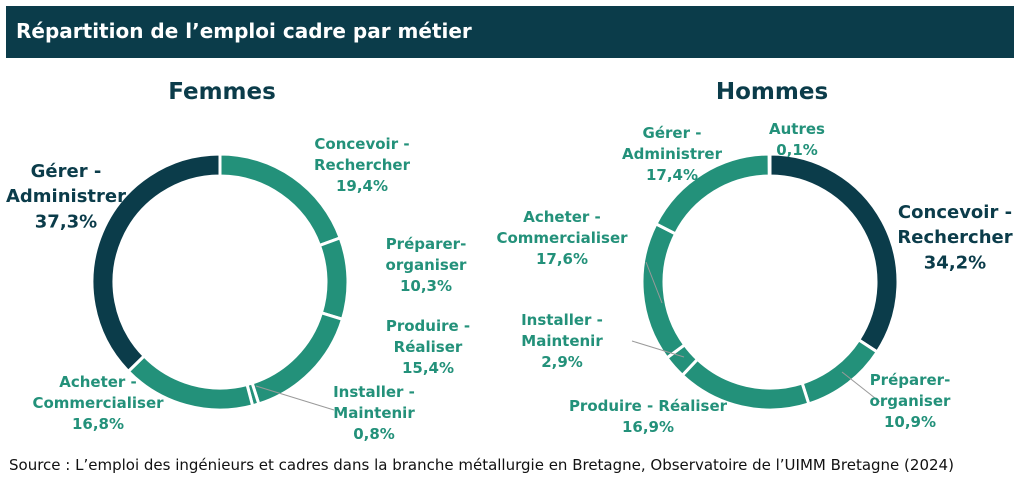 The image size is (1024, 480). Describe the element at coordinates (861, 387) in the screenshot. I see `hommes-leader-preparer-organiser` at that location.